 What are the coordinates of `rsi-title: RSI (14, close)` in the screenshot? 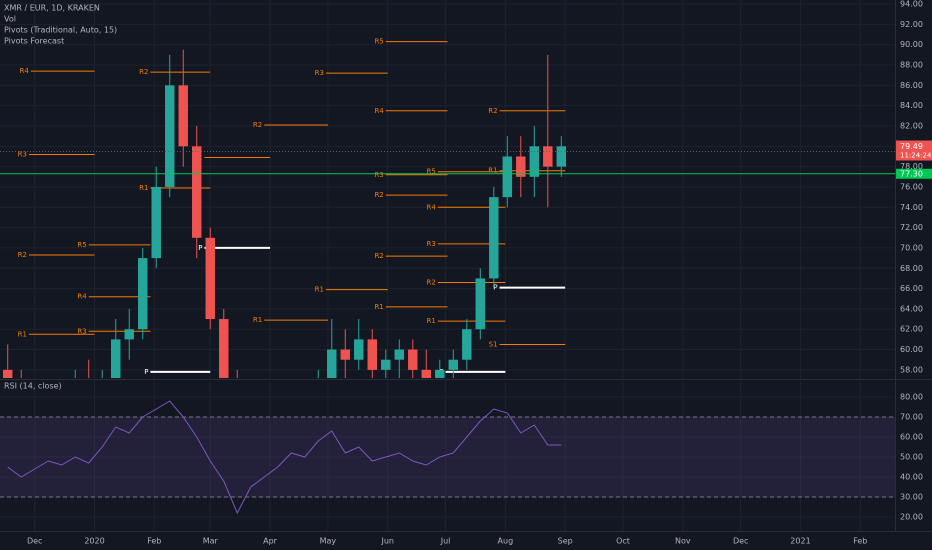 It's located at (33, 386).